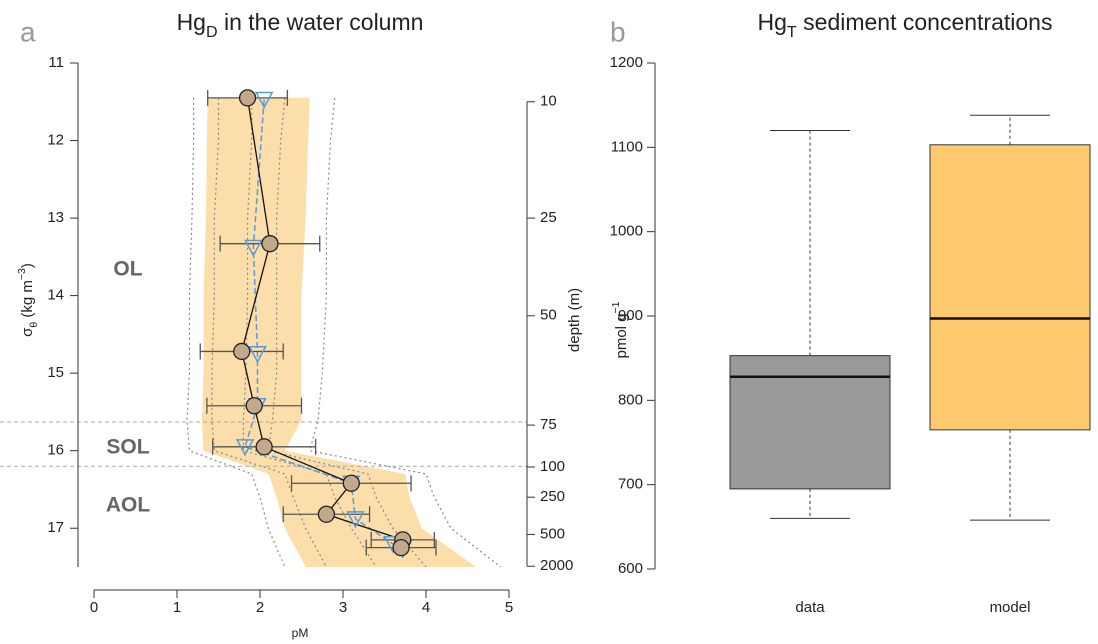 The height and width of the screenshot is (644, 1098). What do you see at coordinates (55, 140) in the screenshot?
I see `y-tick-label: 12` at bounding box center [55, 140].